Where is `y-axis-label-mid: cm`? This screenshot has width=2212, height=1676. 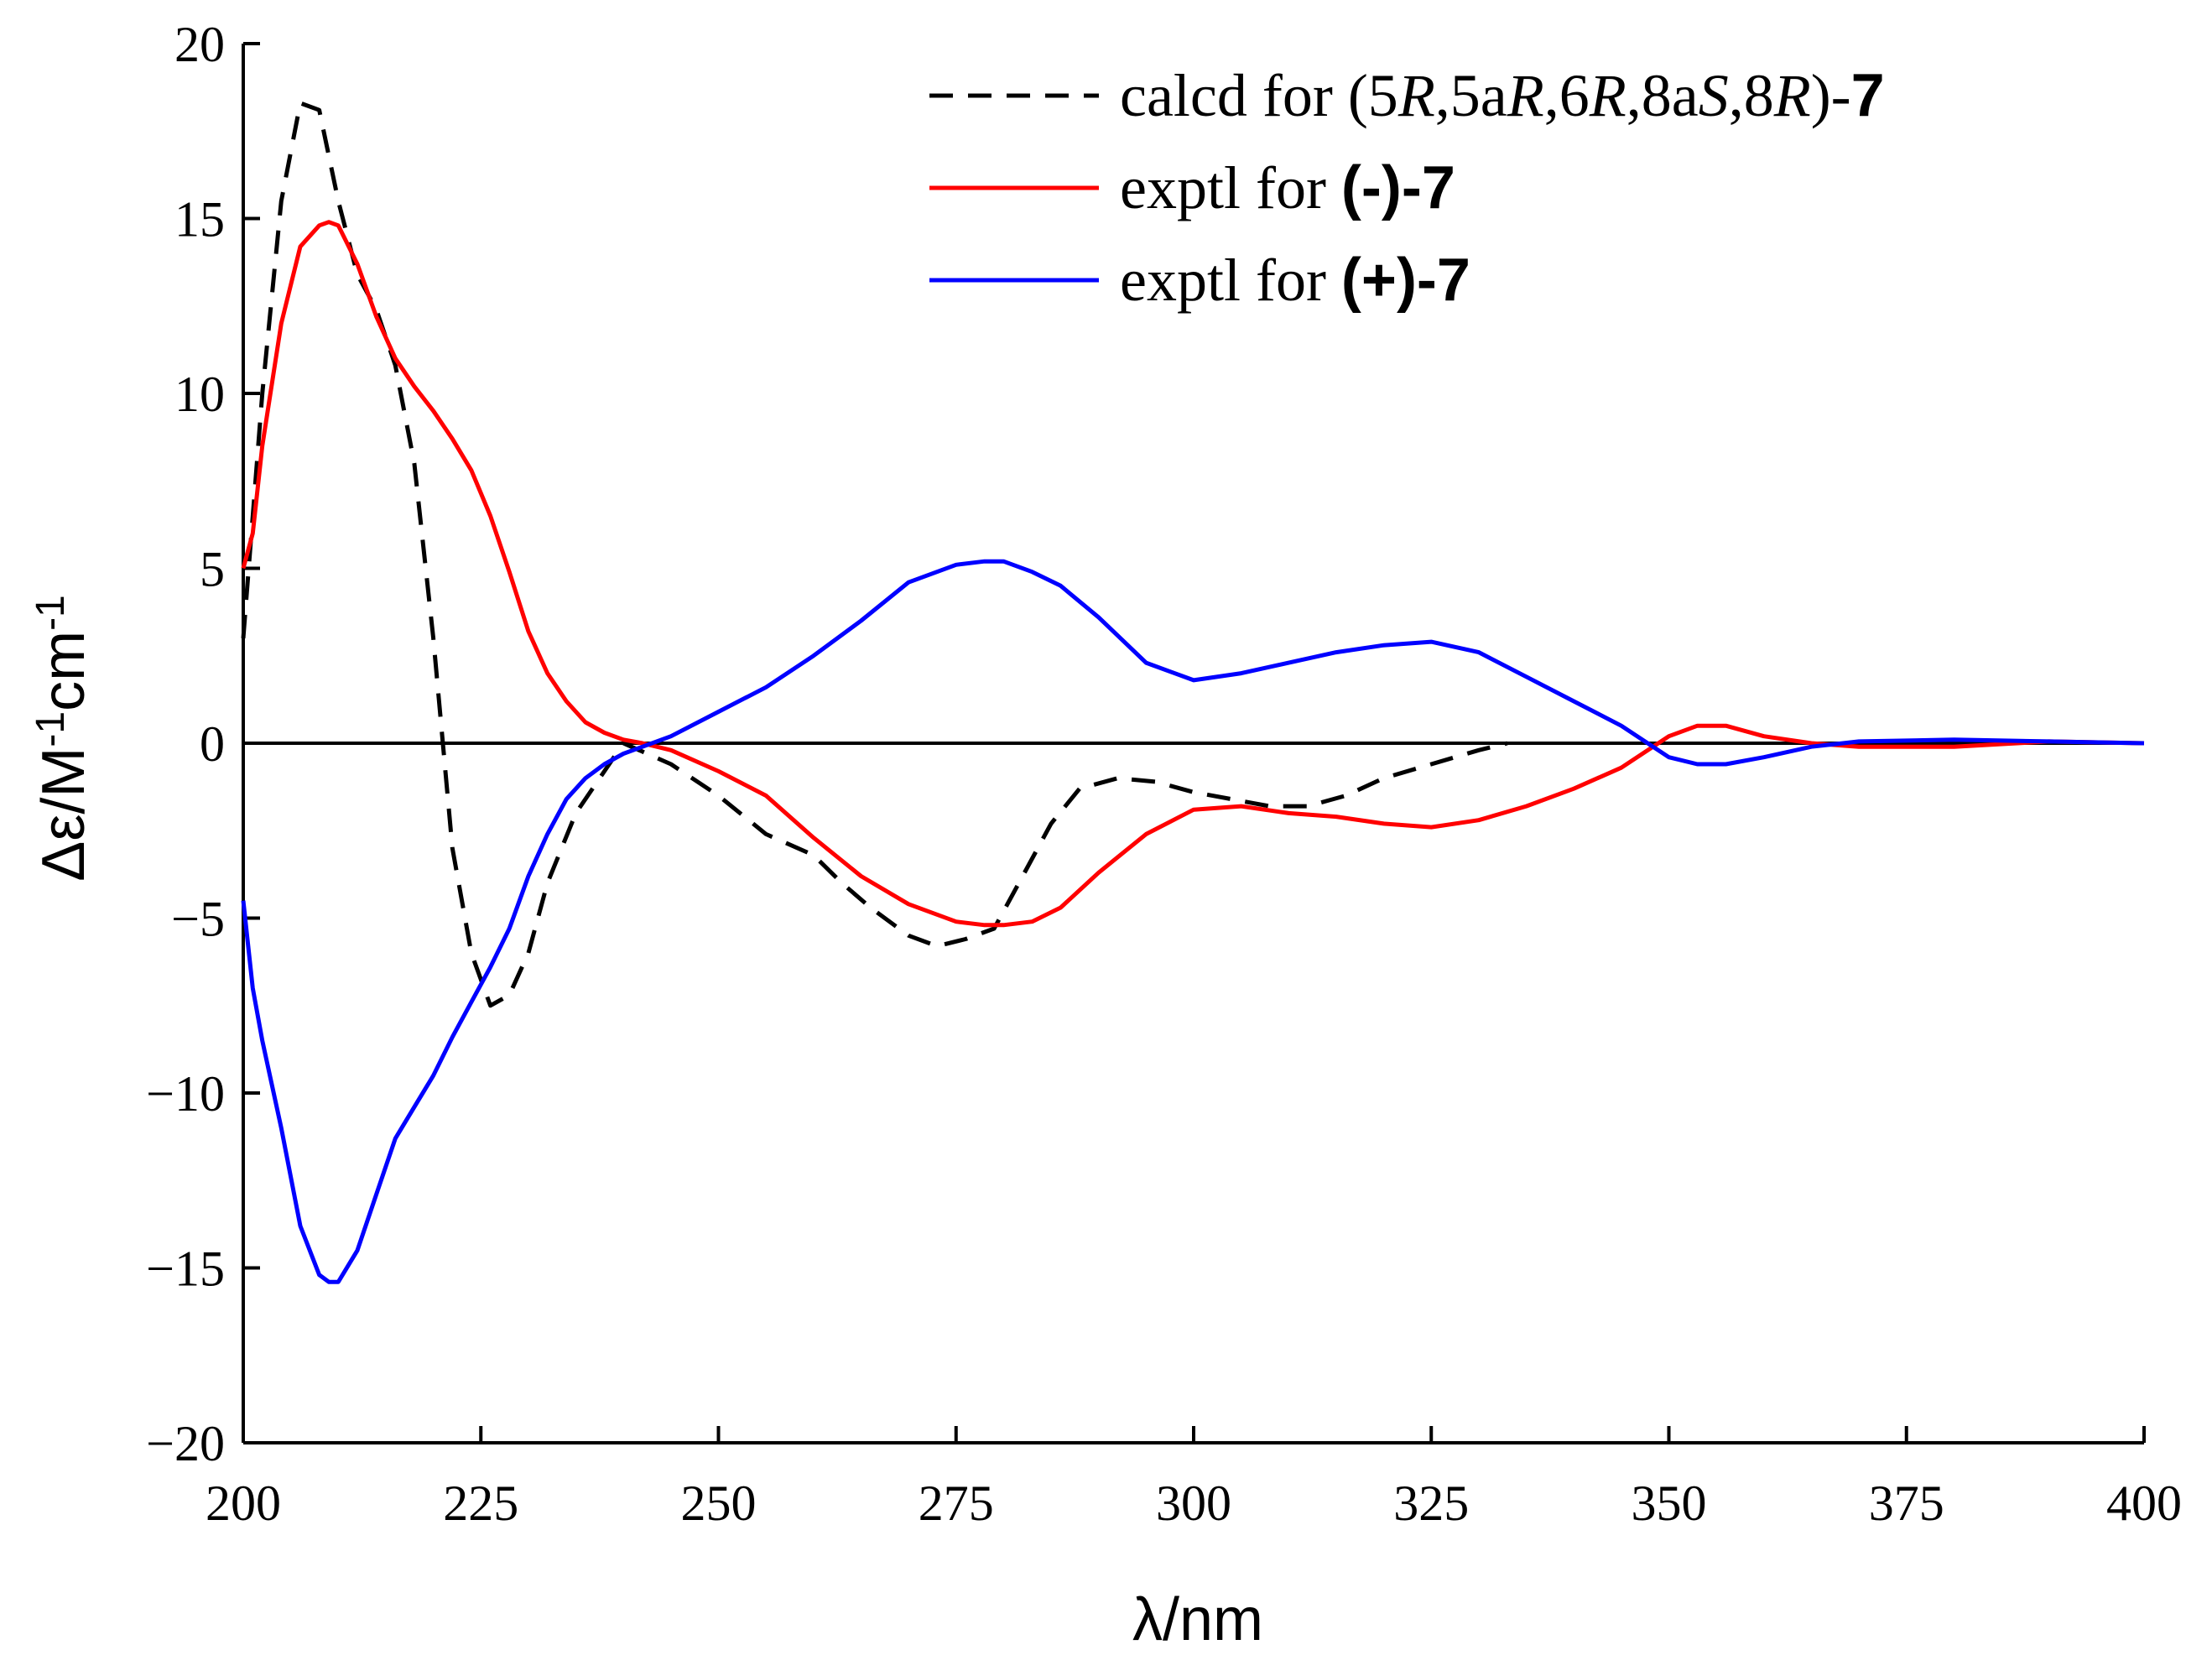 y-axis-label-mid: cm is located at coordinates (64, 671).